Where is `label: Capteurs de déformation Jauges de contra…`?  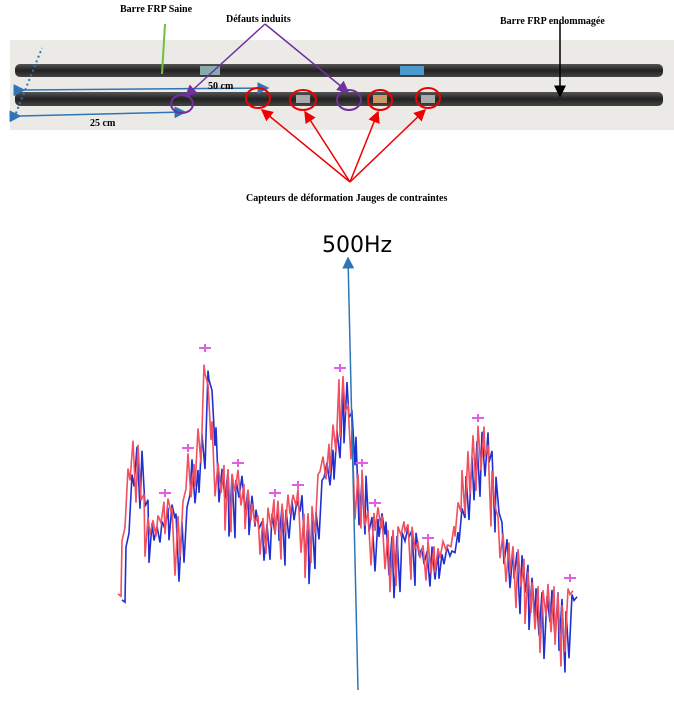
label: Capteurs de déformation Jauges de contra… is located at coordinates (346, 198).